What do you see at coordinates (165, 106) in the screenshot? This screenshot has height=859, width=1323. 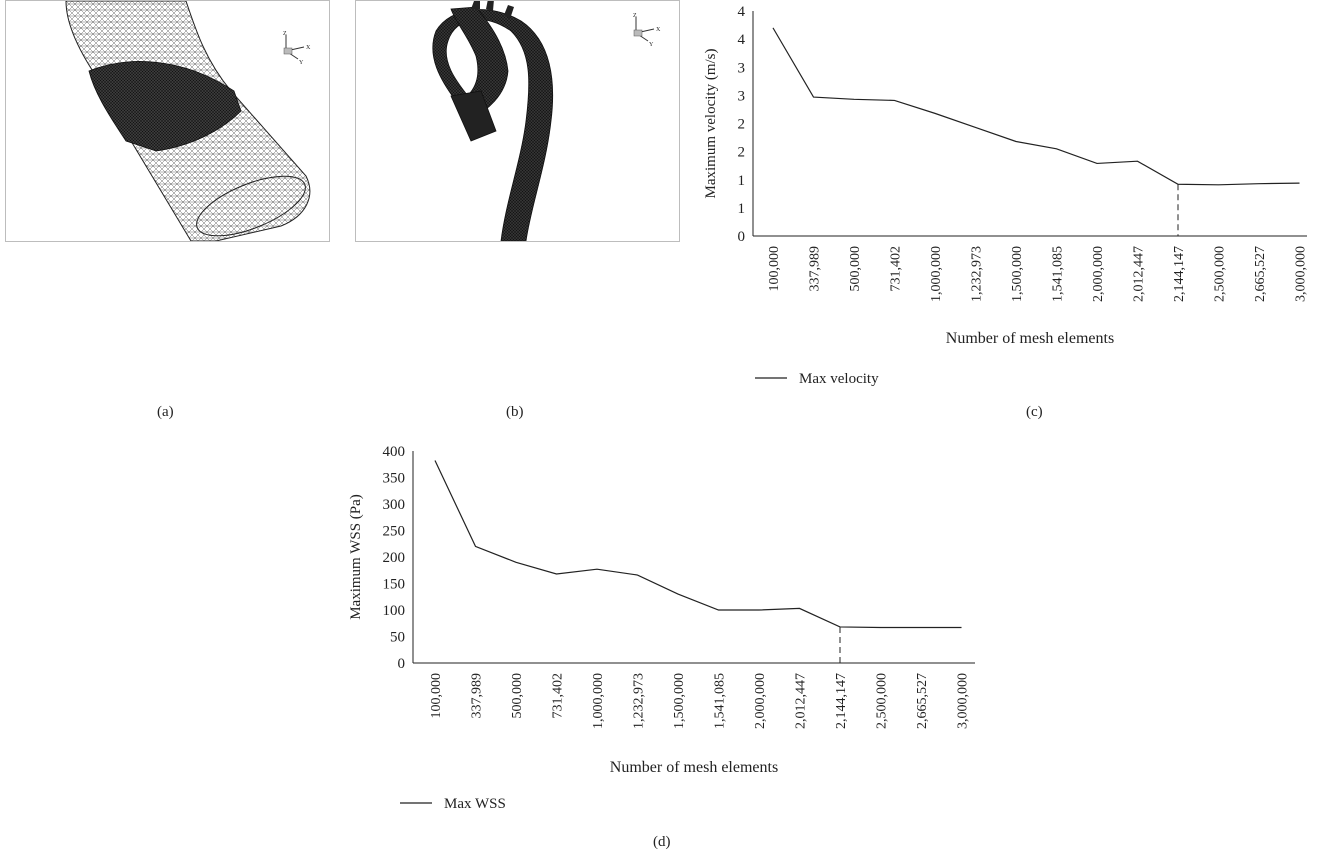 I see `dense-mesh-band` at bounding box center [165, 106].